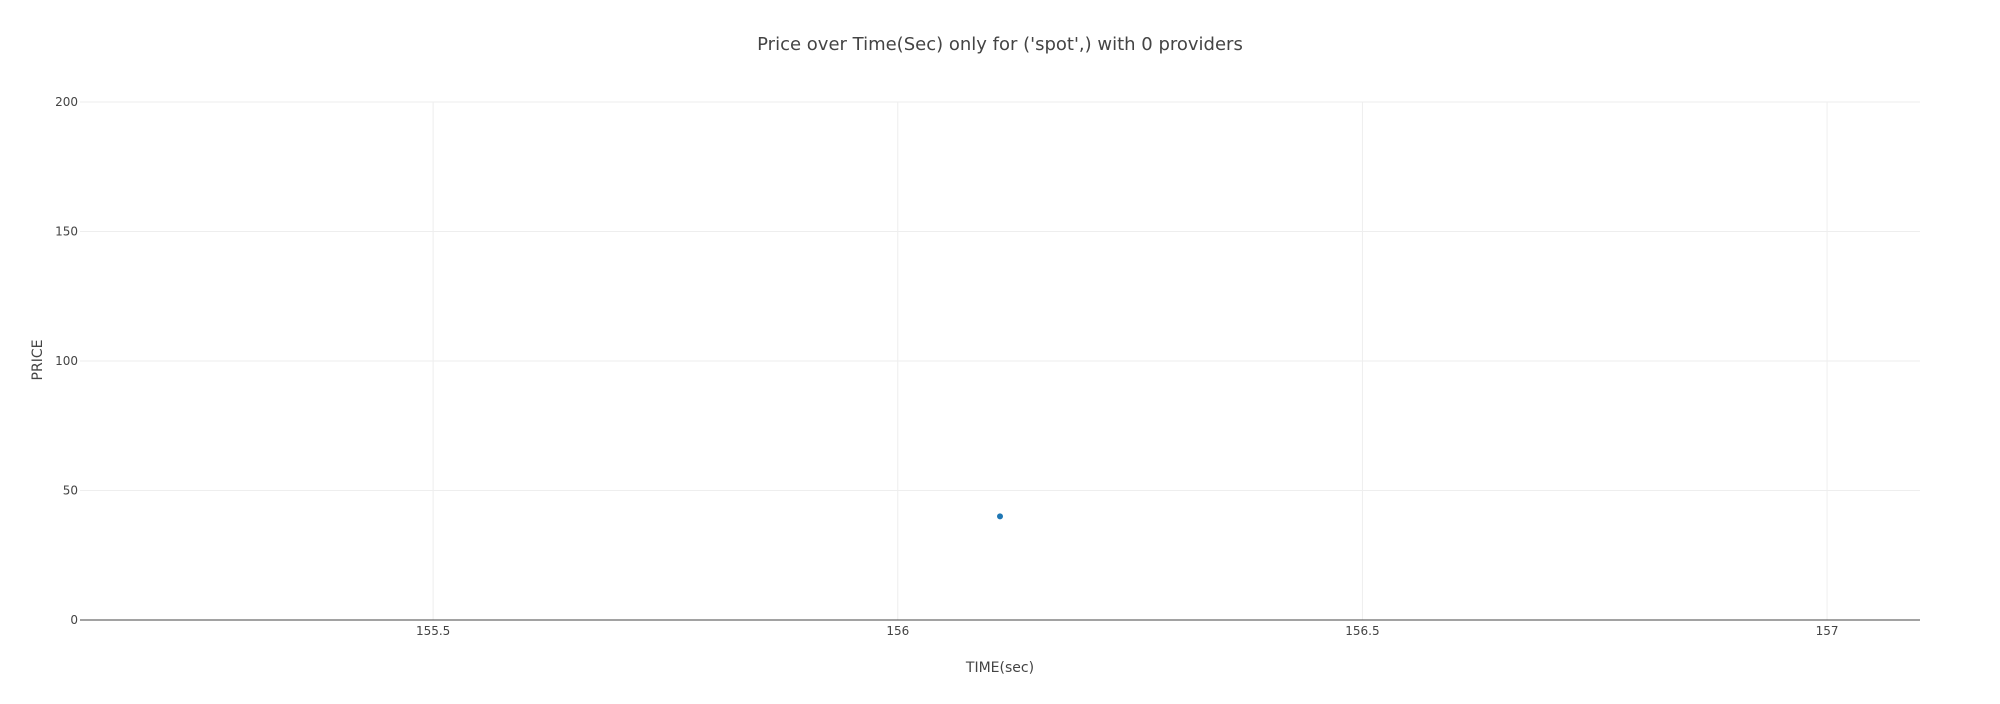  I want to click on x-tick-label: 155.5, so click(433, 631).